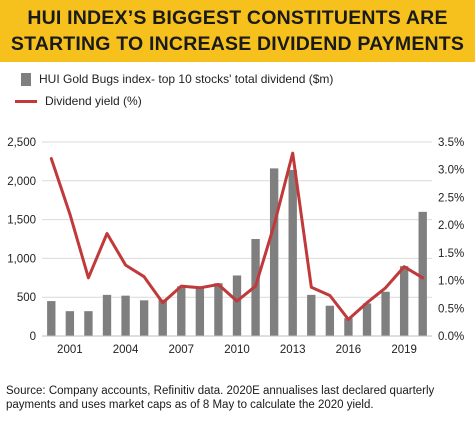 This screenshot has height=421, width=475. What do you see at coordinates (26, 79) in the screenshot?
I see `legend-bar-swatch` at bounding box center [26, 79].